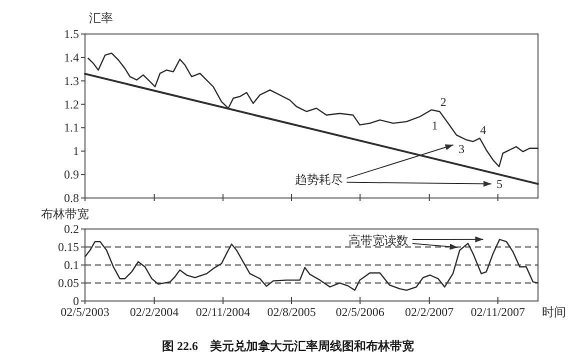 The height and width of the screenshot is (360, 577). What do you see at coordinates (435, 125) in the screenshot?
I see `annotation: 1` at bounding box center [435, 125].